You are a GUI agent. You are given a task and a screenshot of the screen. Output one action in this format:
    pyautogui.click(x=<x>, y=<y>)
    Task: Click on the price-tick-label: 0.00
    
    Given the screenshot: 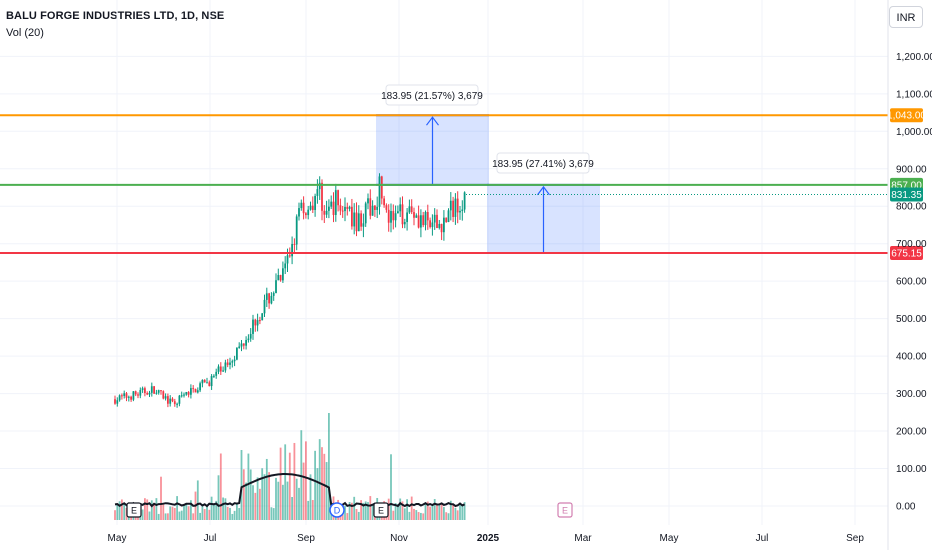 What is the action you would take?
    pyautogui.click(x=906, y=507)
    